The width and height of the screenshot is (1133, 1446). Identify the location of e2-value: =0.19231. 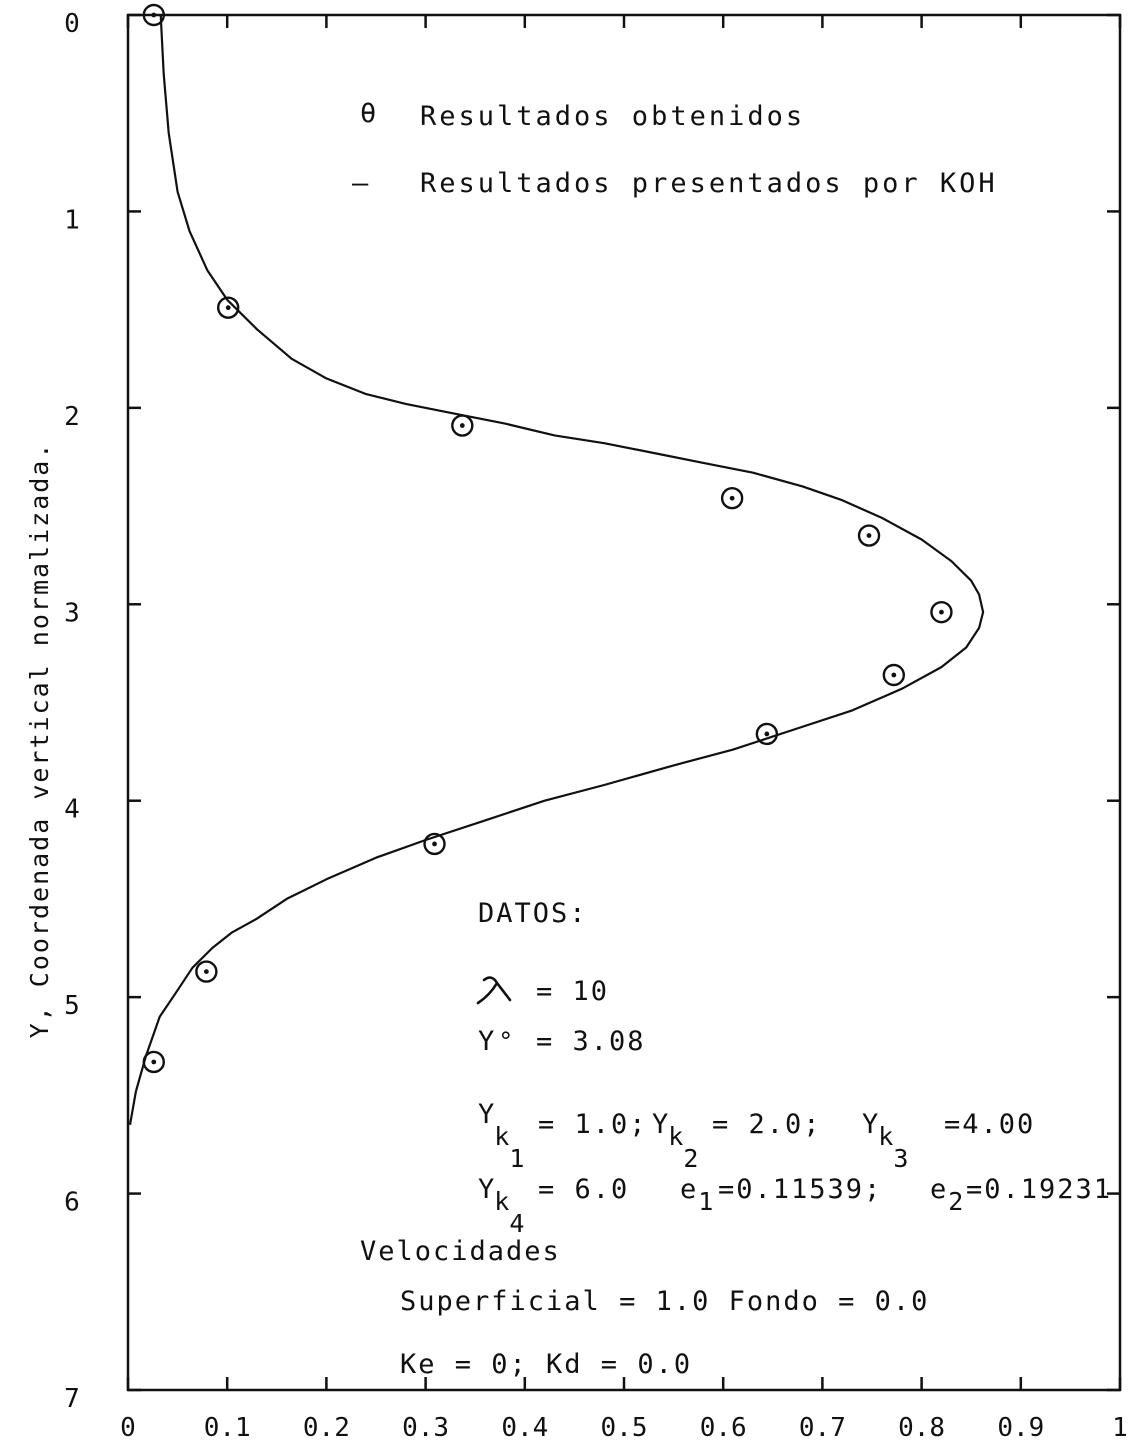
(1039, 1189).